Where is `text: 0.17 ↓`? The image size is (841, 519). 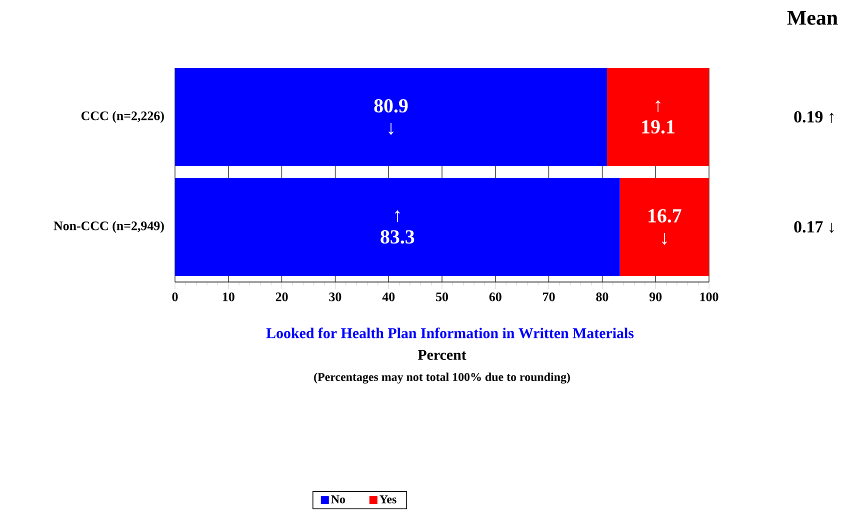
text: 0.17 ↓ is located at coordinates (814, 227).